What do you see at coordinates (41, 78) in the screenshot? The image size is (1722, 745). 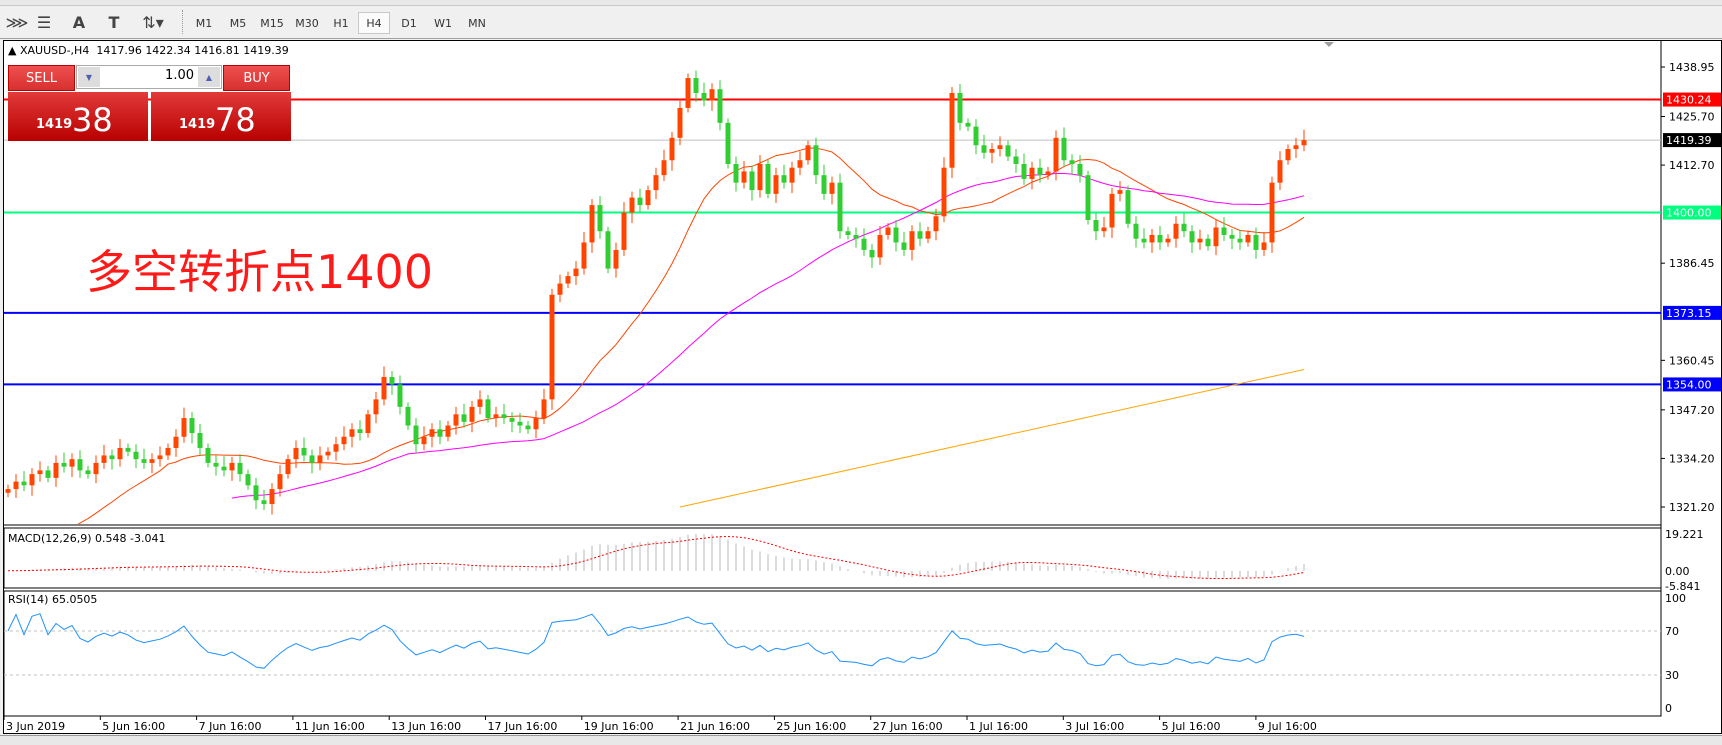 I see `sell-button: SELL` at bounding box center [41, 78].